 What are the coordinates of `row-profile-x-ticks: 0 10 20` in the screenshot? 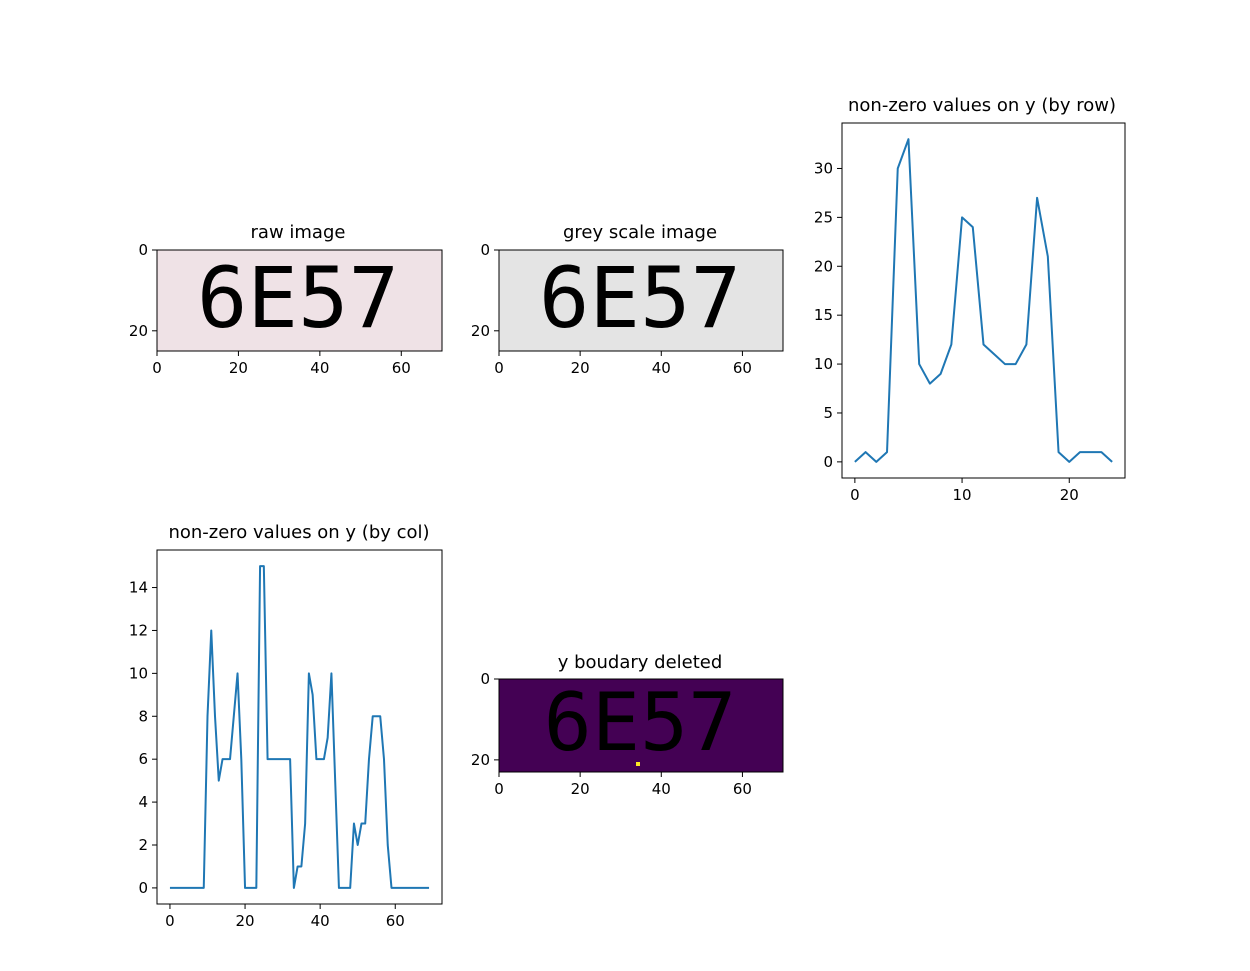 It's located at (964, 491).